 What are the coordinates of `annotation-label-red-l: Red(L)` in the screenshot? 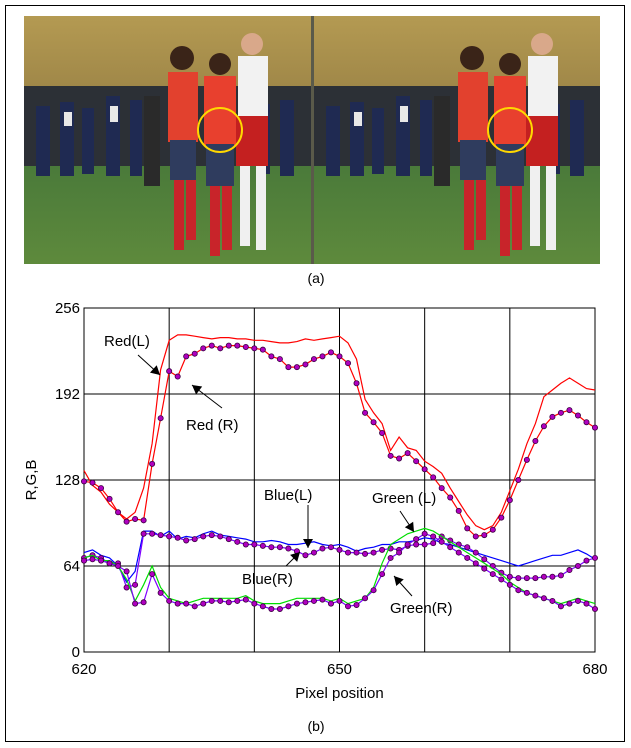 It's located at (127, 341).